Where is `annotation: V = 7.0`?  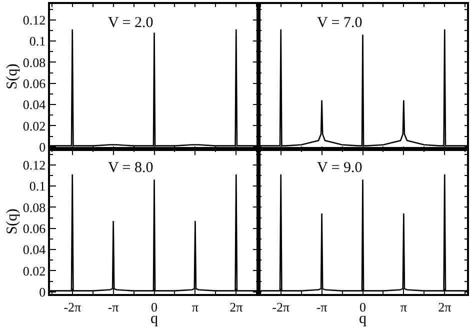
annotation: V = 7.0 is located at coordinates (339, 23).